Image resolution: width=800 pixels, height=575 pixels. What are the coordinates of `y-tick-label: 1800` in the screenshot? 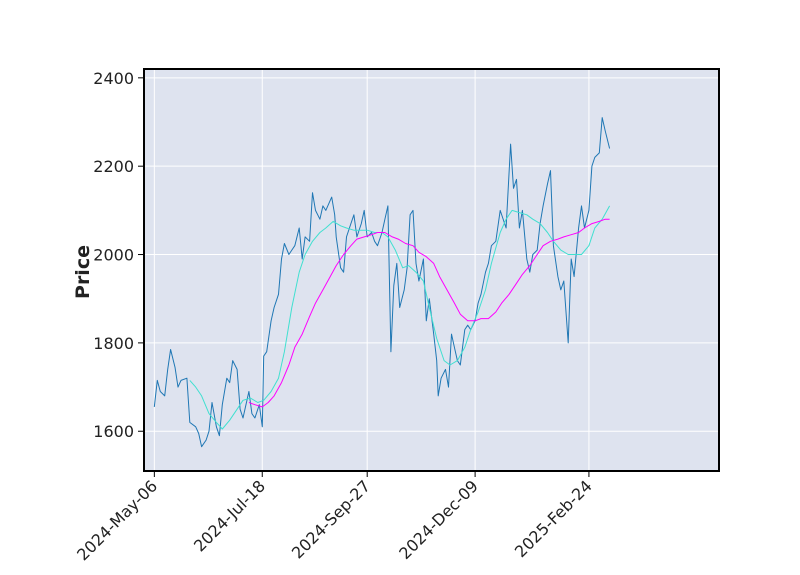 It's located at (113, 343).